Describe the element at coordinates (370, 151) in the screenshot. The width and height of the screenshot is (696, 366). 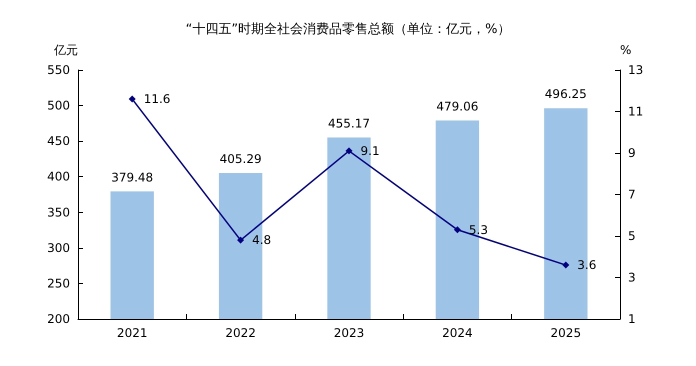
I see `data-label: 9.1` at that location.